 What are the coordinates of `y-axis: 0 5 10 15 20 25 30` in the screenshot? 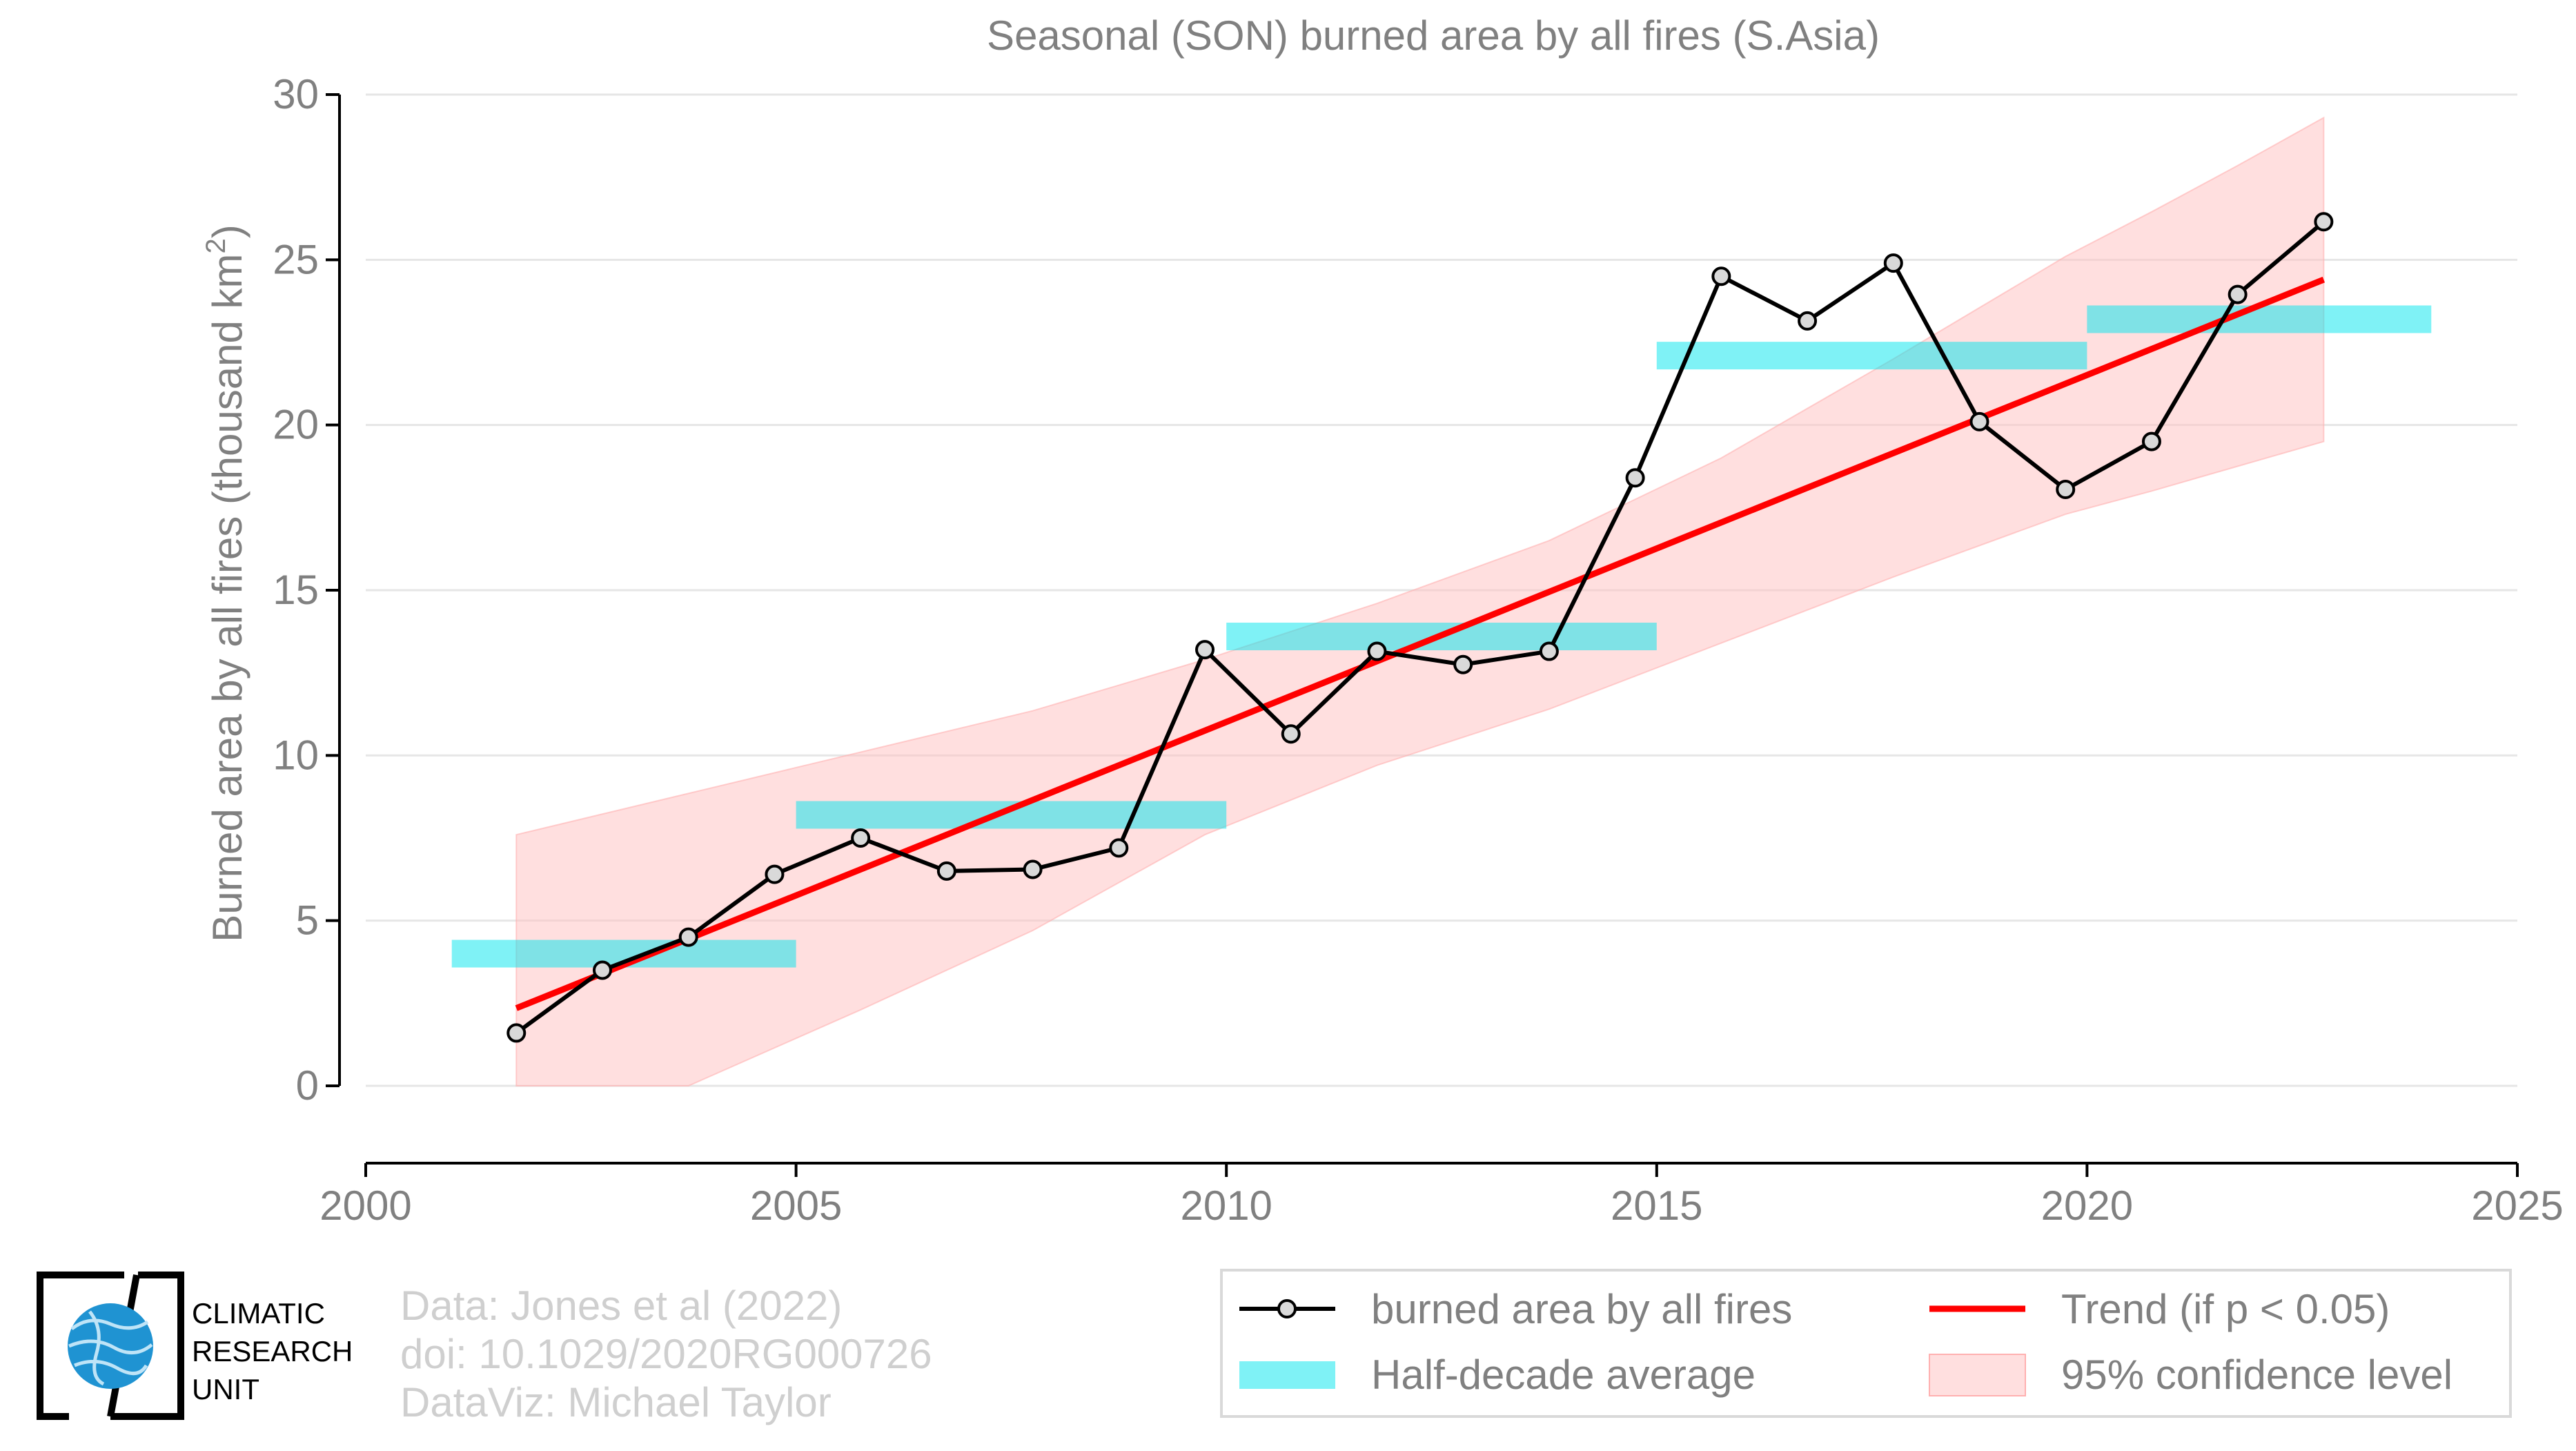 It's located at (307, 590).